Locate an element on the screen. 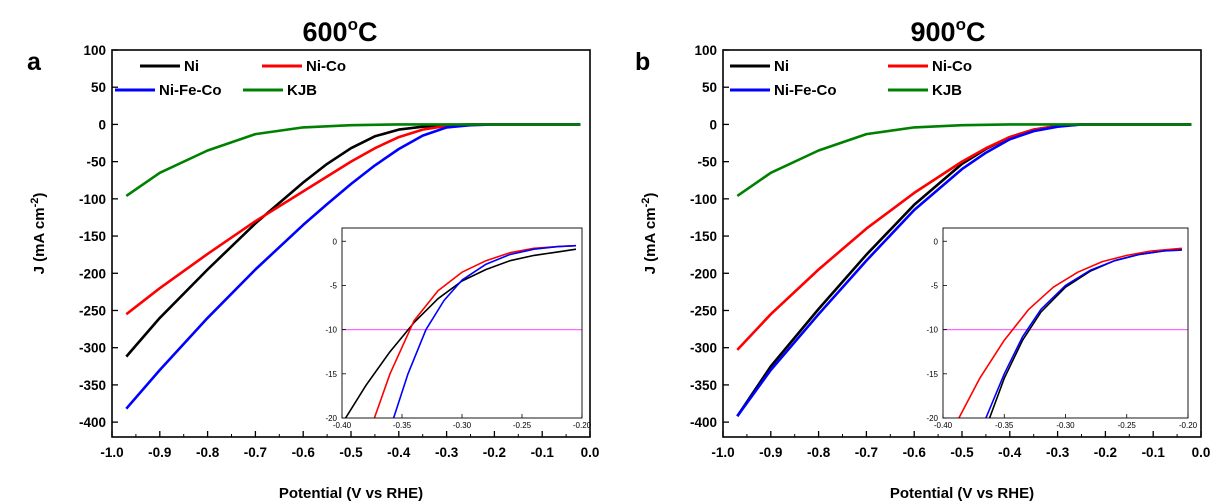 This screenshot has height=503, width=1217. inset-series-line-ni-co is located at coordinates (1070, 332).